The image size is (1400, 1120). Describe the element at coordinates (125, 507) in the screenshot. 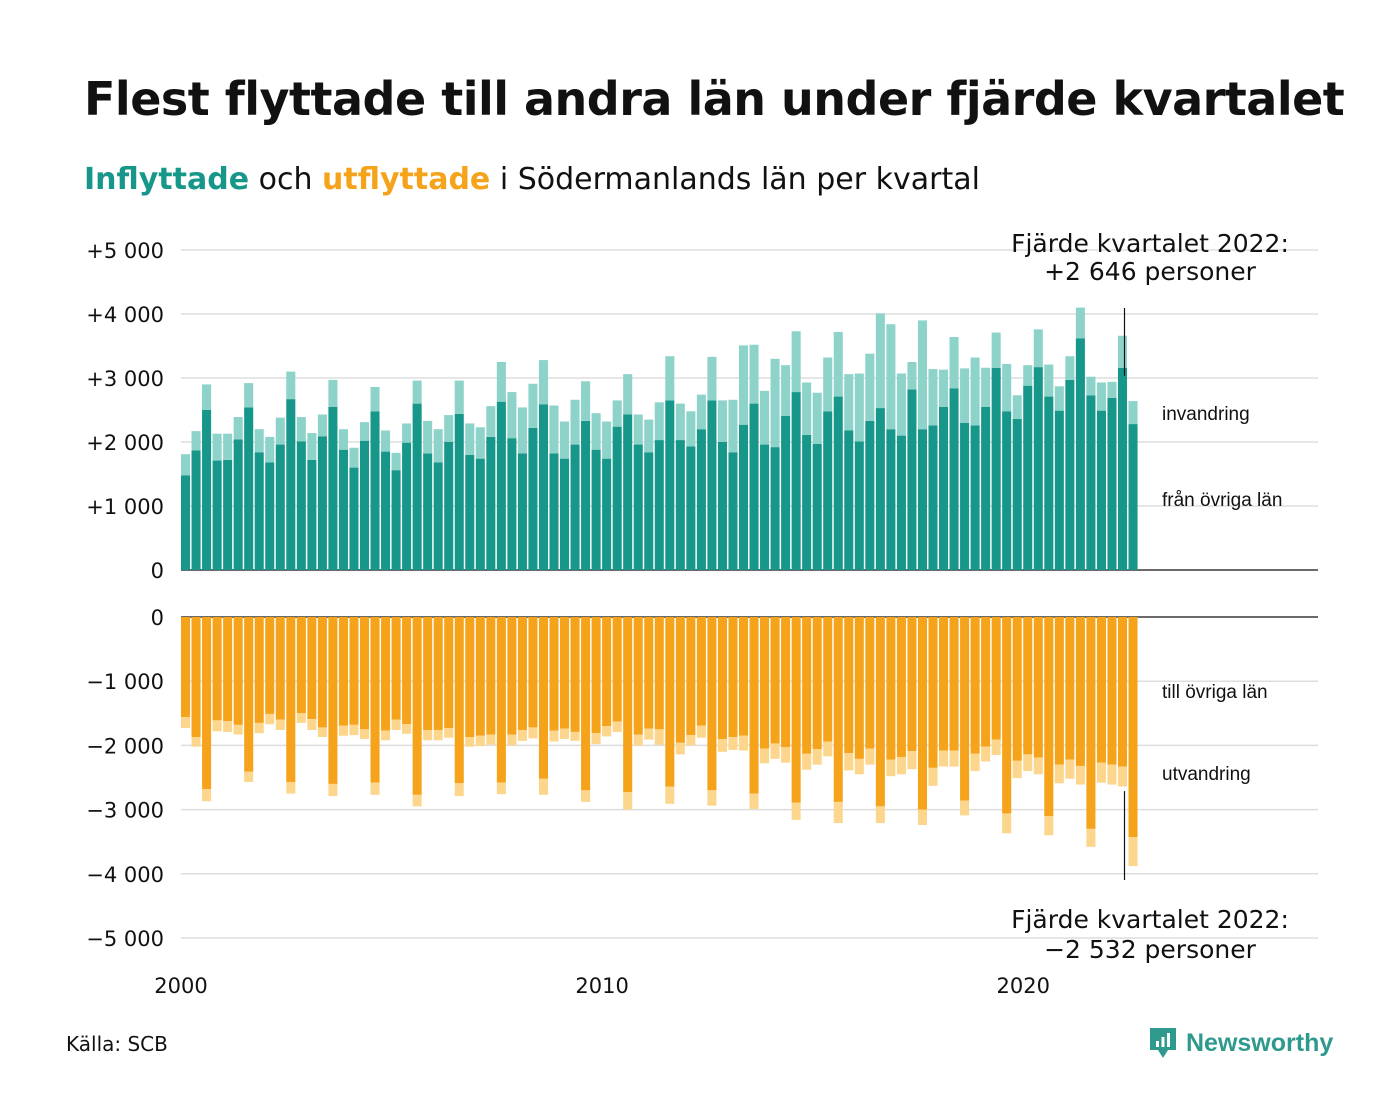

I see `top-y-tick-label: +1 000` at that location.